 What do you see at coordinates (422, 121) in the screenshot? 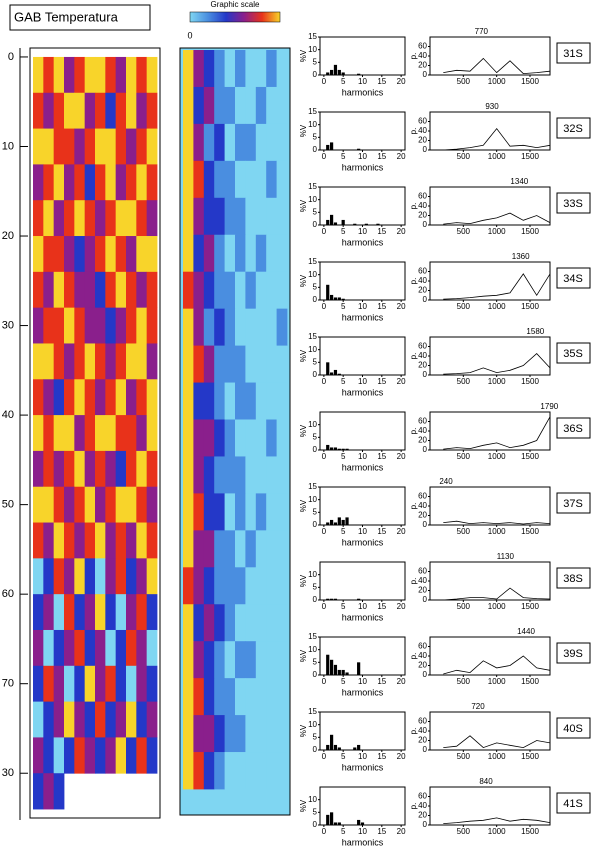
I see `y-tick-label: 60` at bounding box center [422, 121].